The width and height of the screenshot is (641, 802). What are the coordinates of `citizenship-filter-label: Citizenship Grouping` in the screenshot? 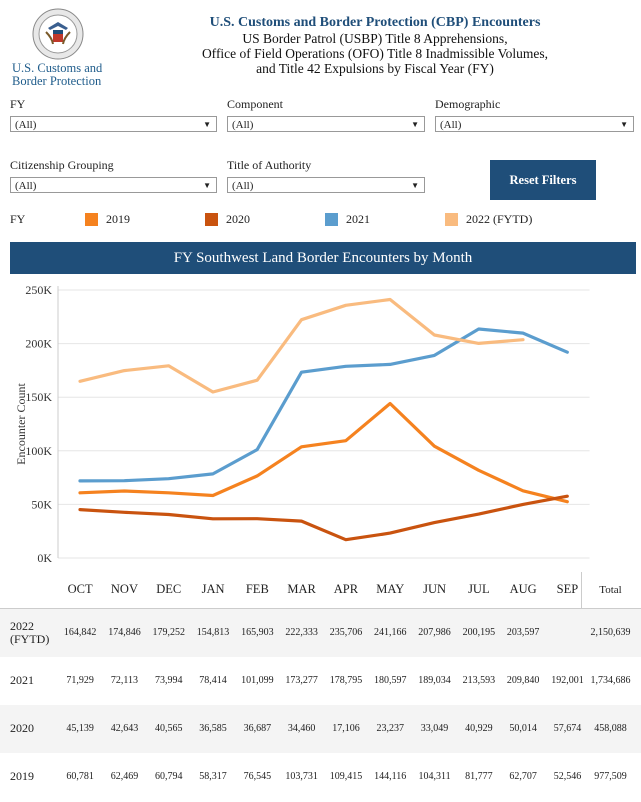 It's located at (62, 165).